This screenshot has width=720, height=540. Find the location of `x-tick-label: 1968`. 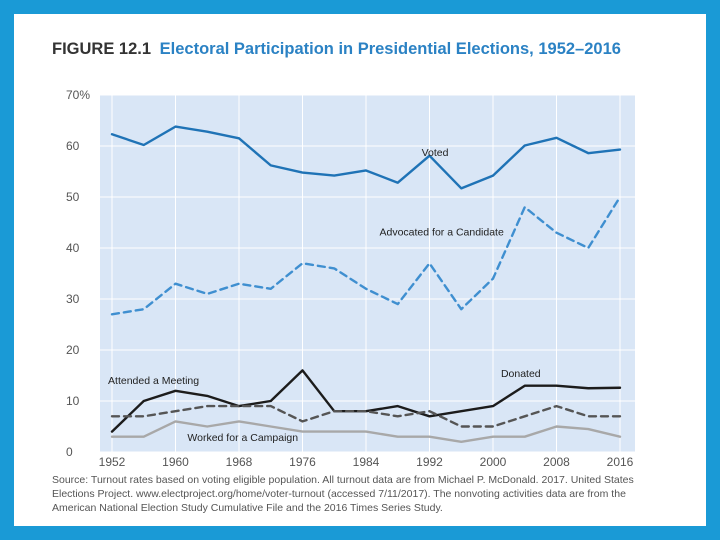

x-tick-label: 1968 is located at coordinates (239, 462).